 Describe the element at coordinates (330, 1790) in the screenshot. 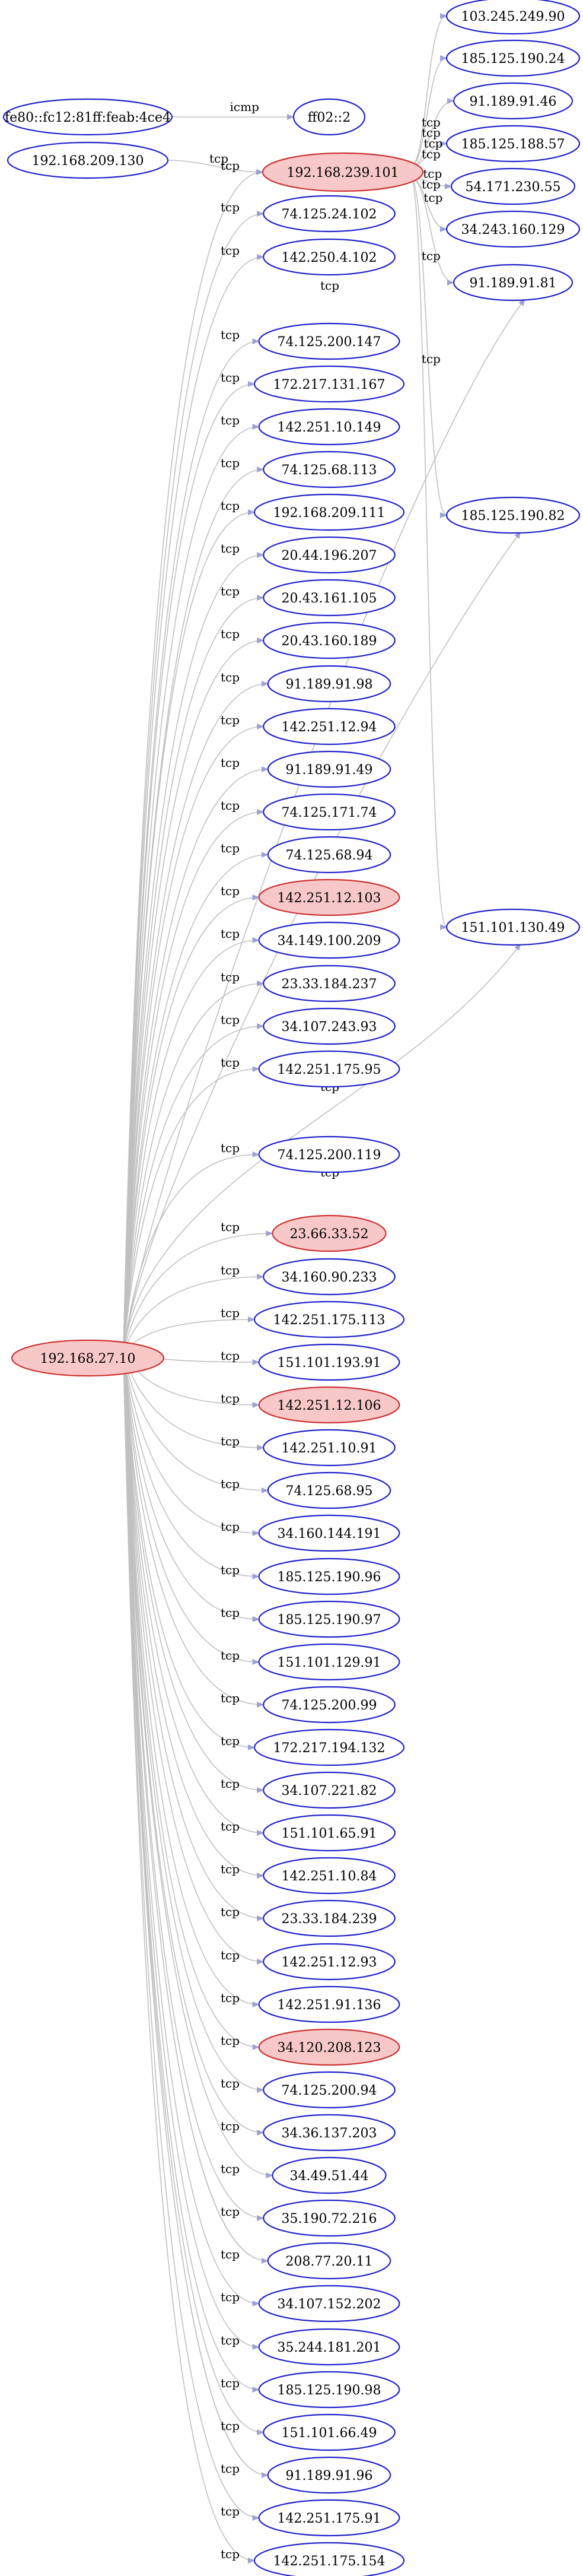

I see `node-34-107-221-82: 34.107.221.82` at that location.